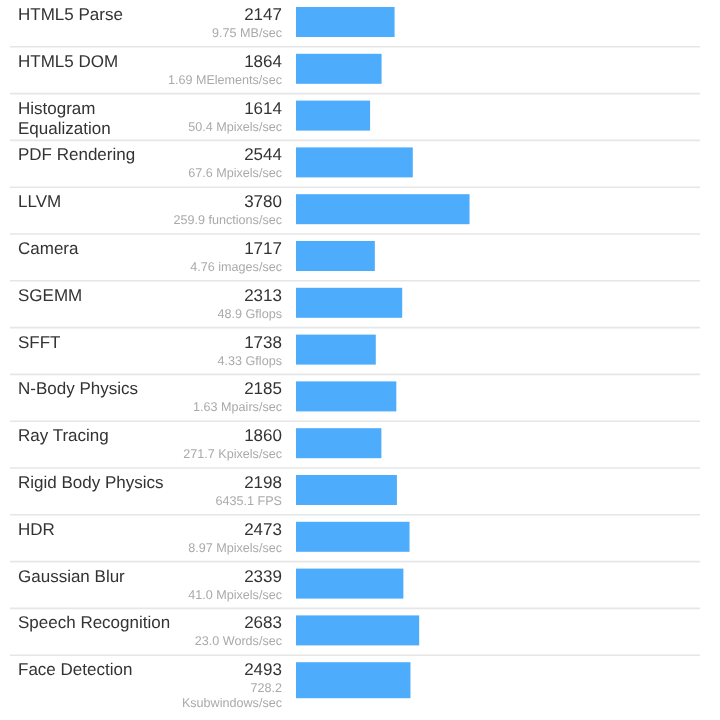  Describe the element at coordinates (71, 14) in the screenshot. I see `y-tick-label: HTML5 Parse` at that location.